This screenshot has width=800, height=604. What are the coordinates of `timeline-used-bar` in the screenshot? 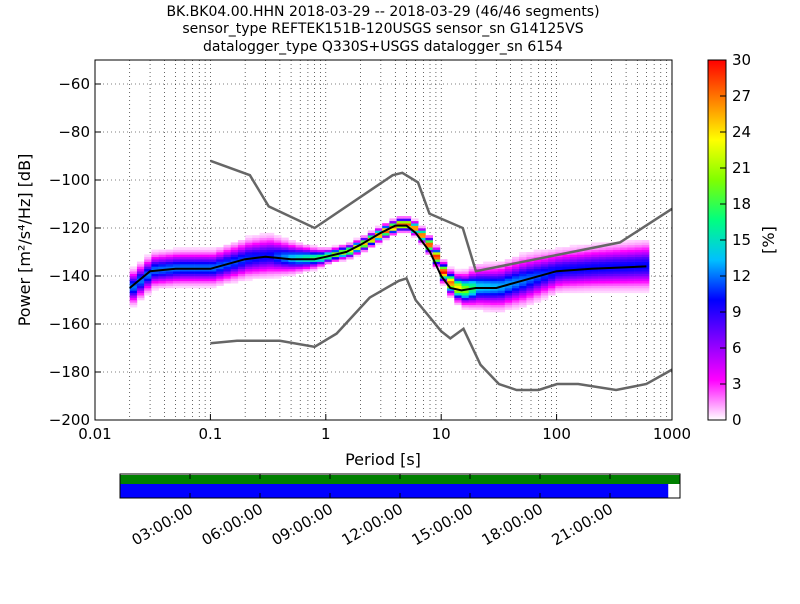 It's located at (394, 491).